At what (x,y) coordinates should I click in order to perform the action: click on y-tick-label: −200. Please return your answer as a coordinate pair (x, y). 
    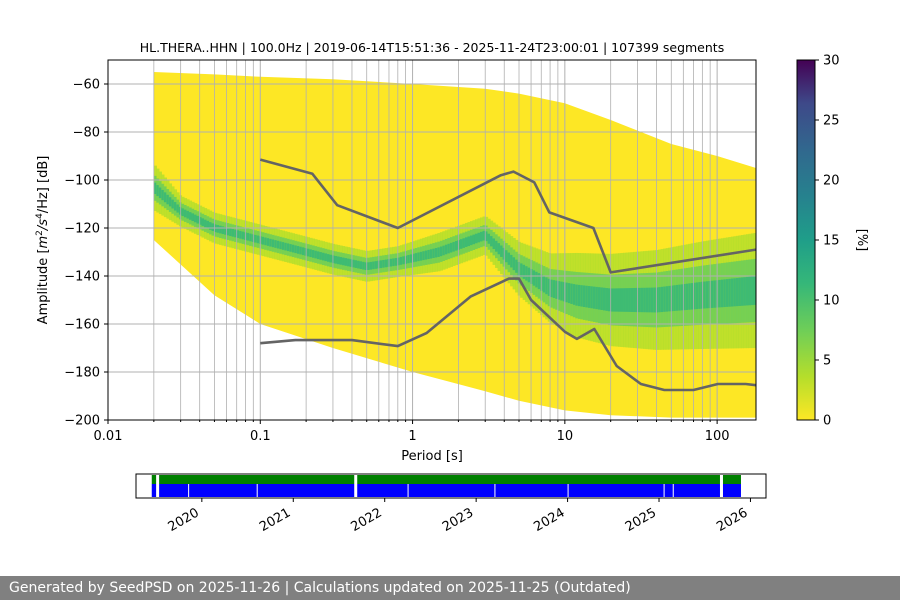
    Looking at the image, I should click on (82, 421).